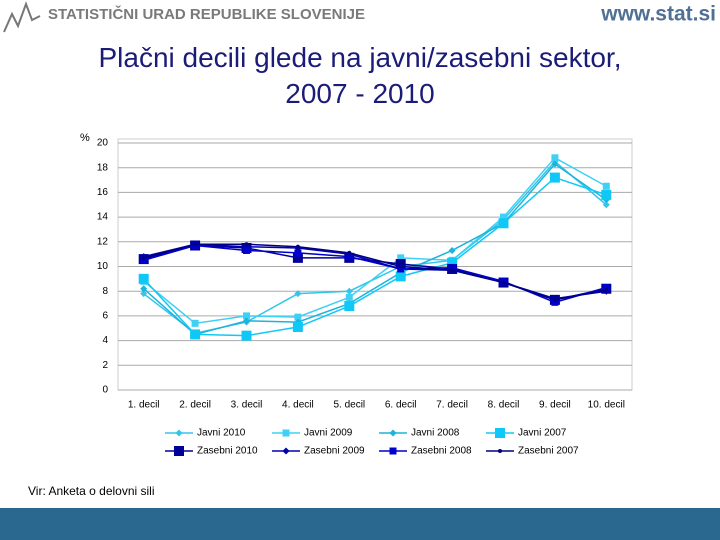 This screenshot has height=540, width=720. I want to click on logo, so click(22, 17).